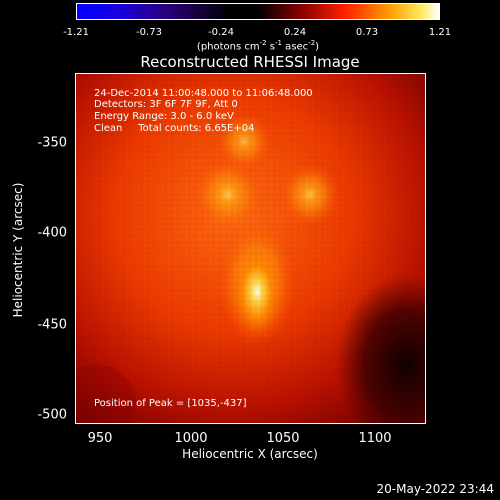  What do you see at coordinates (52, 233) in the screenshot?
I see `y-tick-label: -400` at bounding box center [52, 233].